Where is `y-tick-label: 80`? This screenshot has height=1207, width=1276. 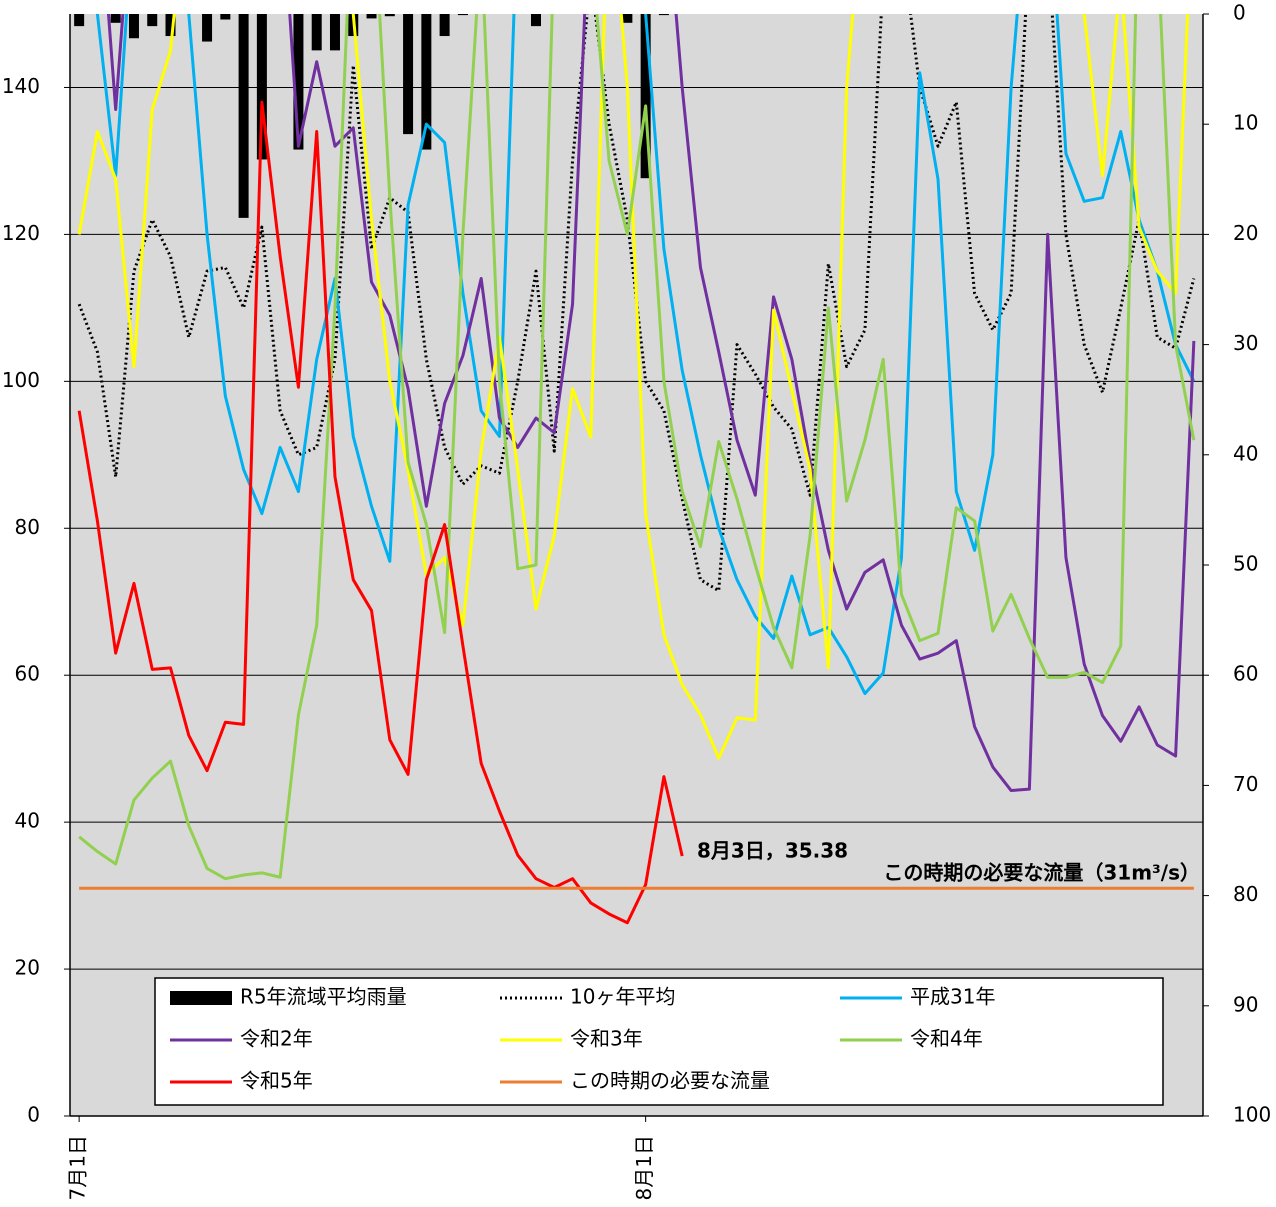
y-tick-label: 80 is located at coordinates (27, 527).